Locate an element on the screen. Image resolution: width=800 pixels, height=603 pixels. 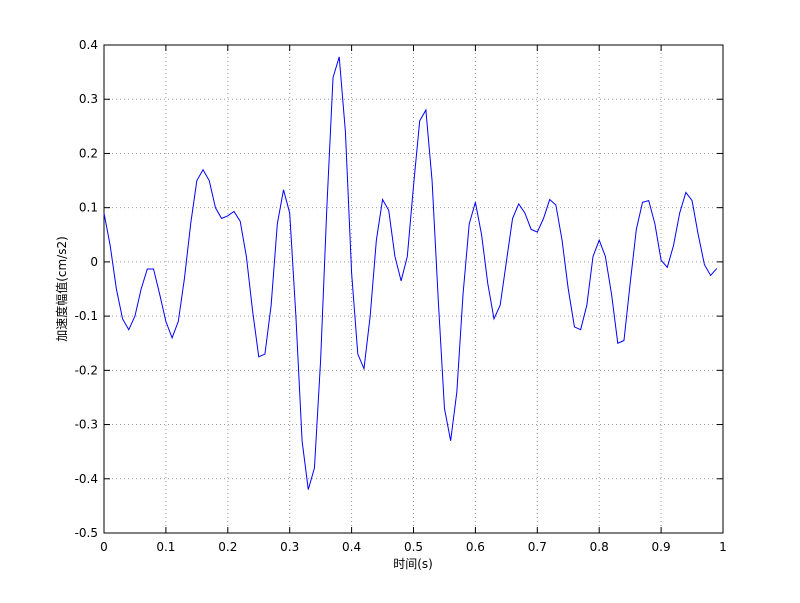
y-tick-label: -0.4 is located at coordinates (86, 479).